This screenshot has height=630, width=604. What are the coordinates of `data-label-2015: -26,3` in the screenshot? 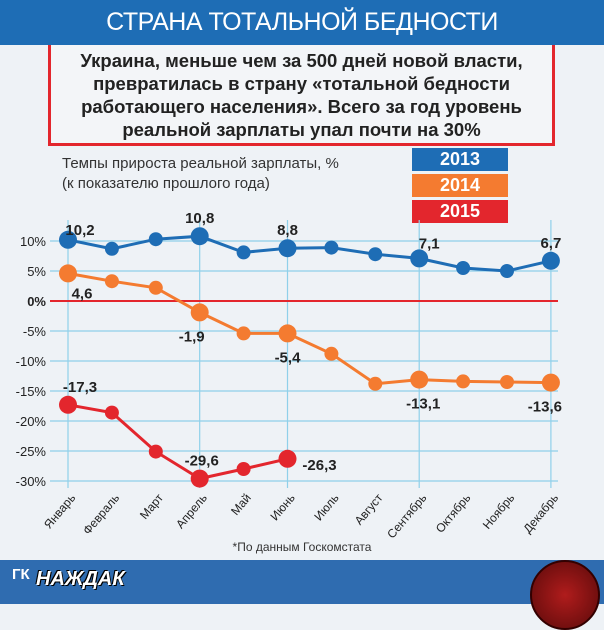 It's located at (319, 465).